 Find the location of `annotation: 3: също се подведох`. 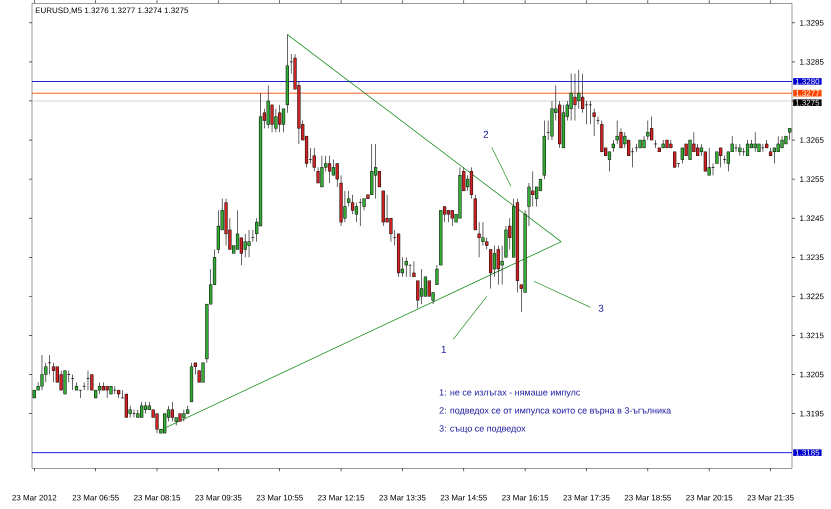

annotation: 3: също се подведох is located at coordinates (482, 429).